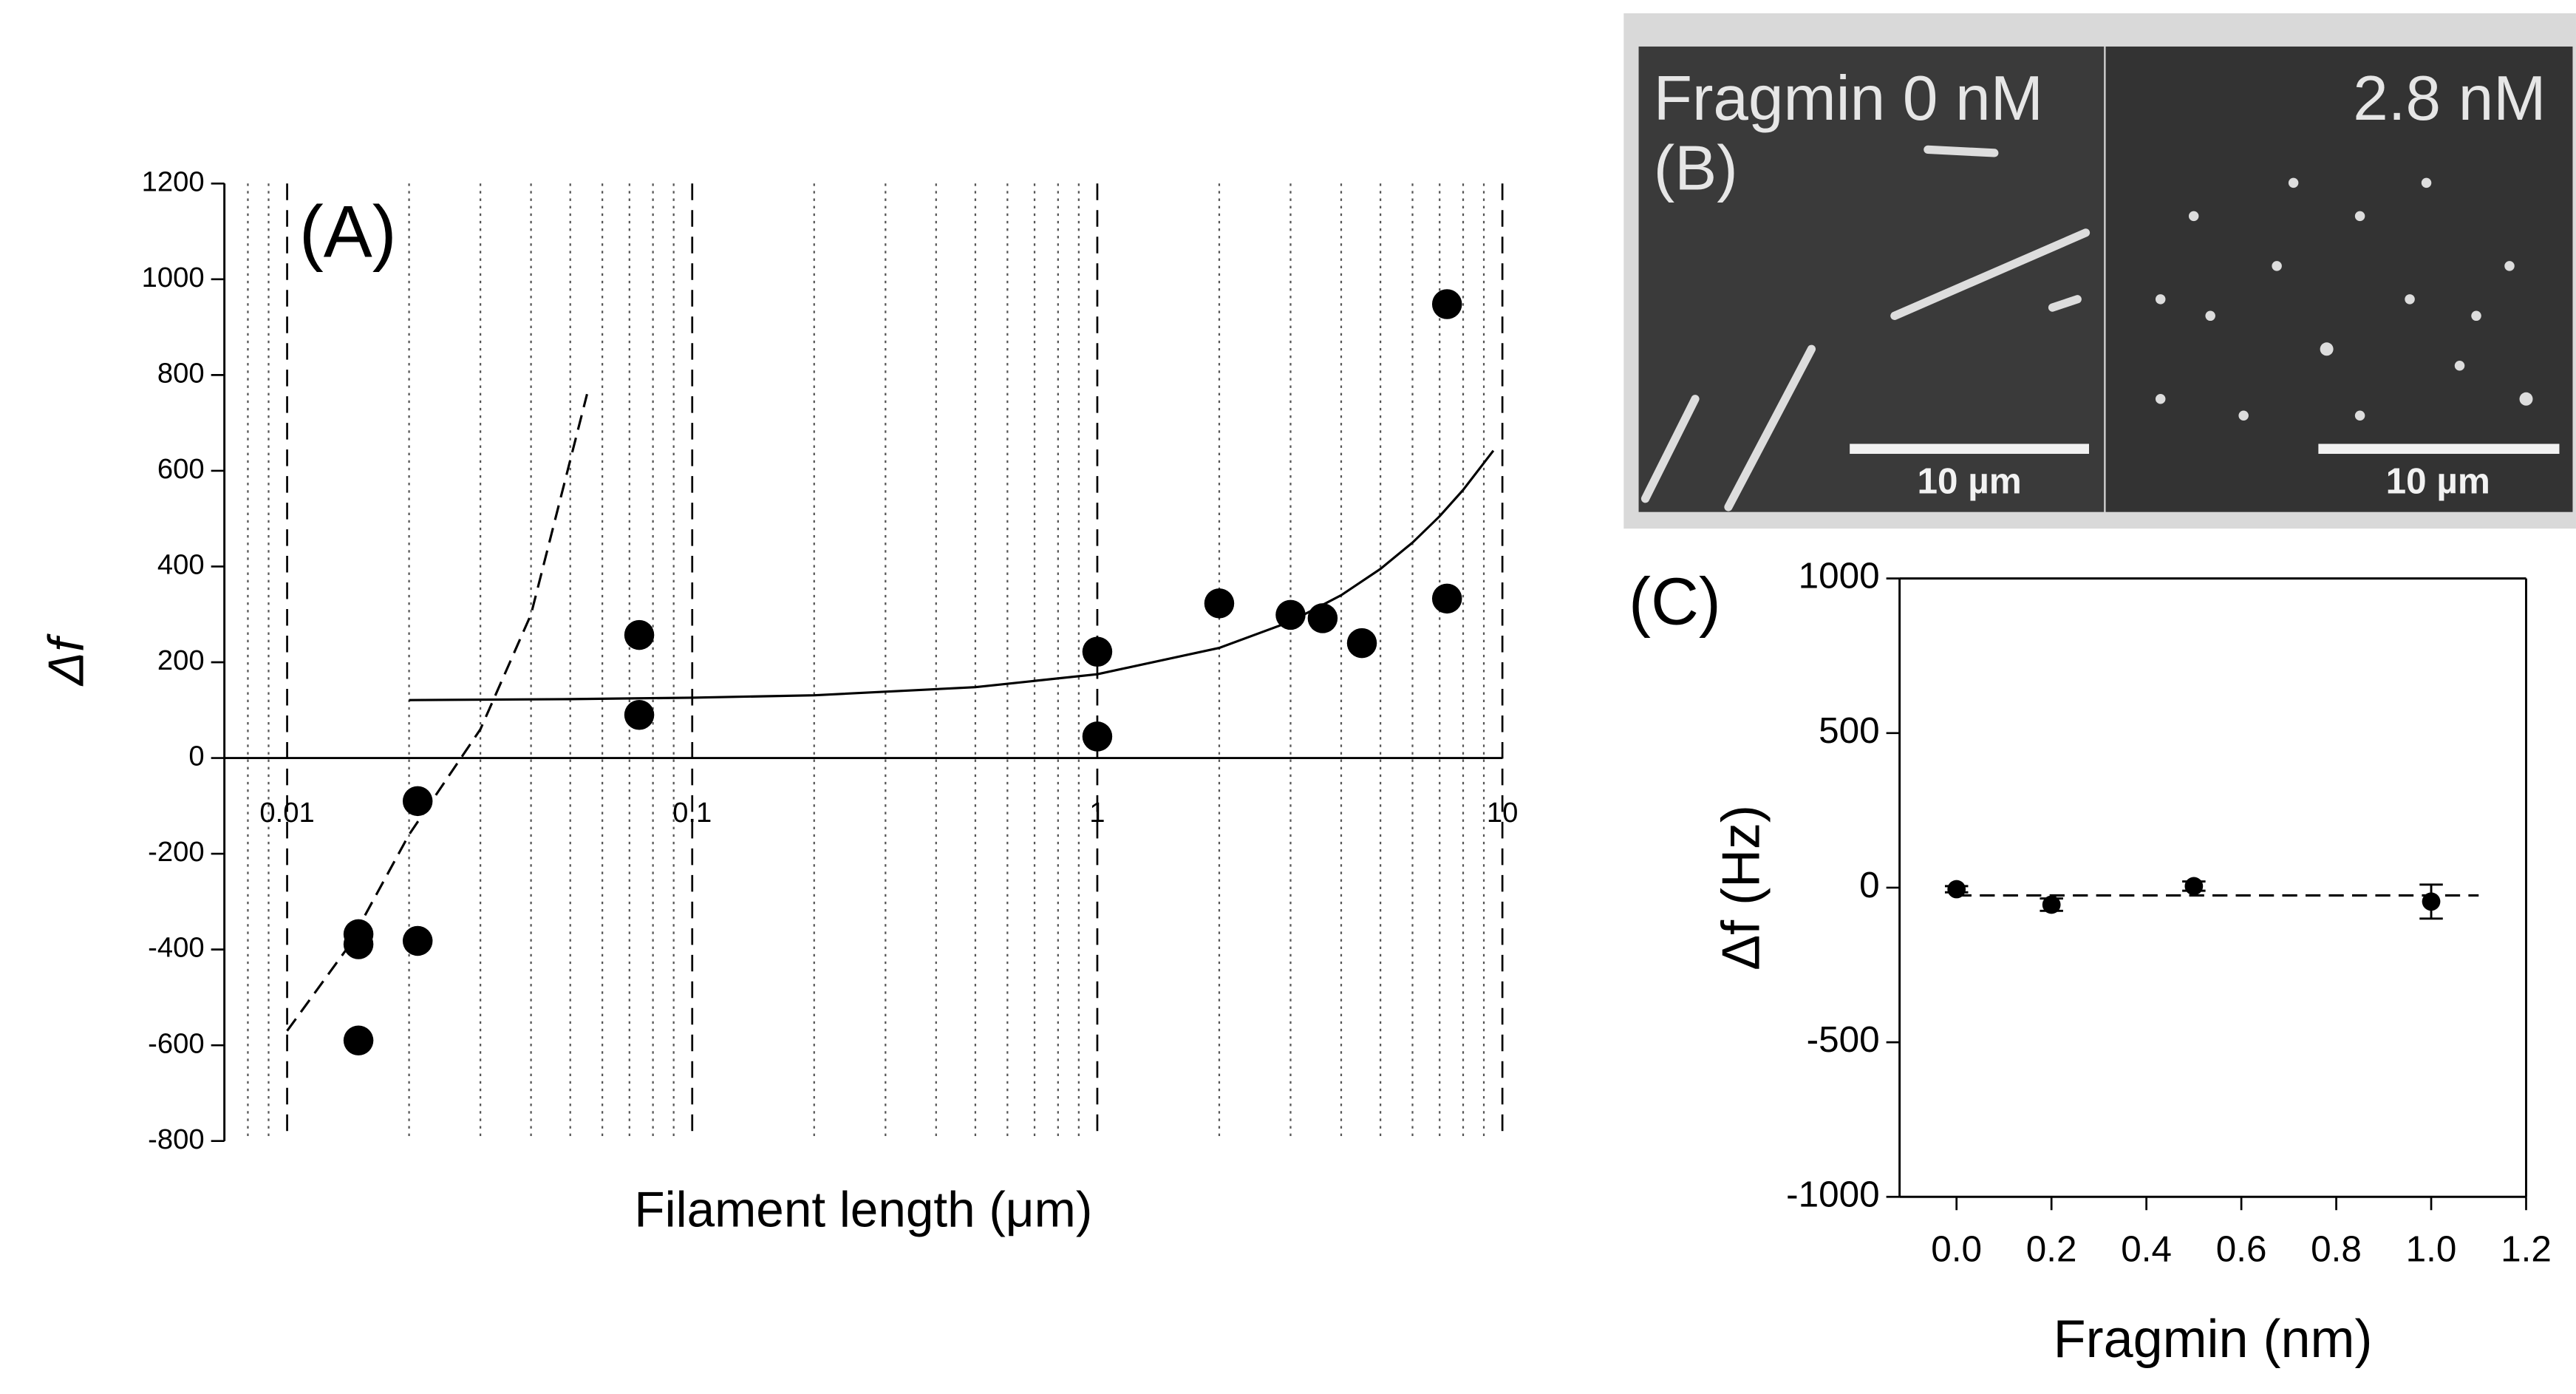 The height and width of the screenshot is (1394, 2576). I want to click on y-tick-label: 400, so click(181, 565).